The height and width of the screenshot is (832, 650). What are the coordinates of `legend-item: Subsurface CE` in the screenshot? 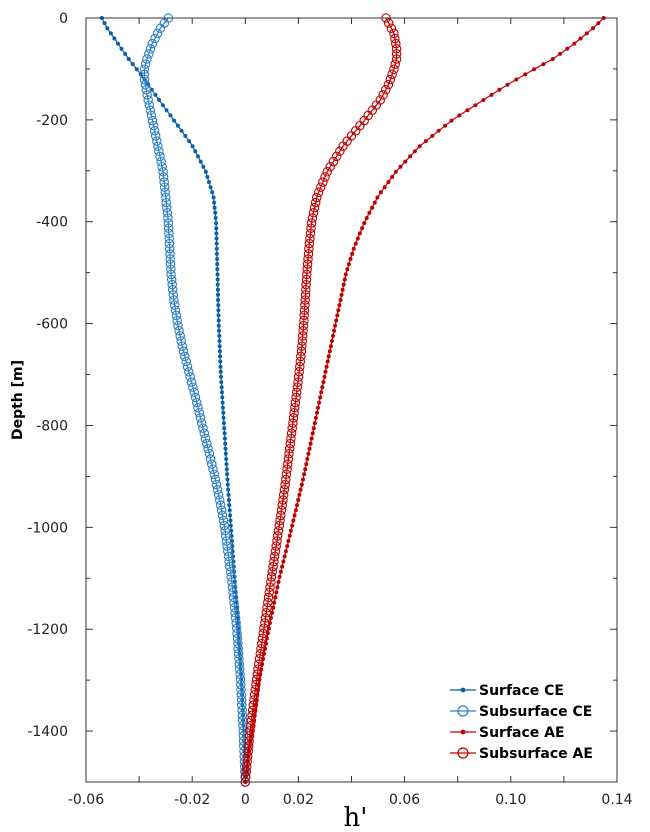 It's located at (521, 712).